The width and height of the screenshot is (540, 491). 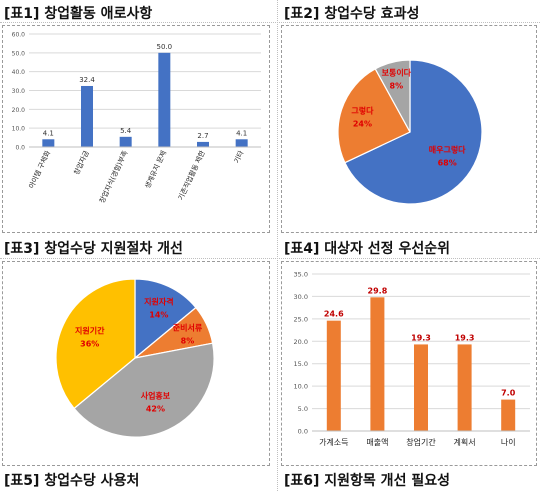 I want to click on separator-vertical, so click(x=277, y=245).